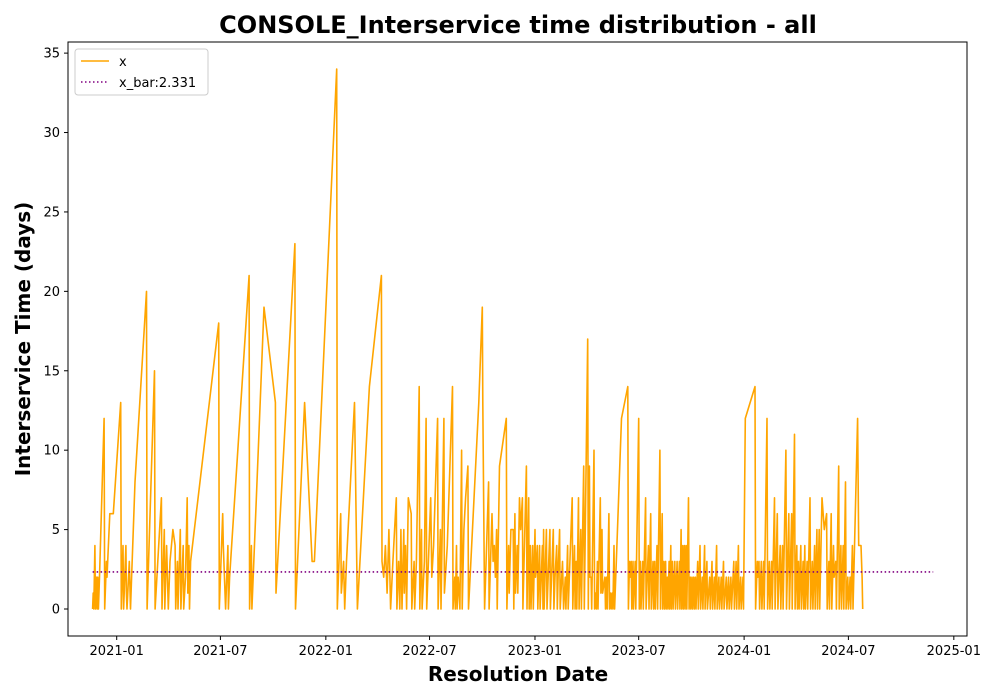  What do you see at coordinates (639, 651) in the screenshot?
I see `x-tick-label: 2023-07` at bounding box center [639, 651].